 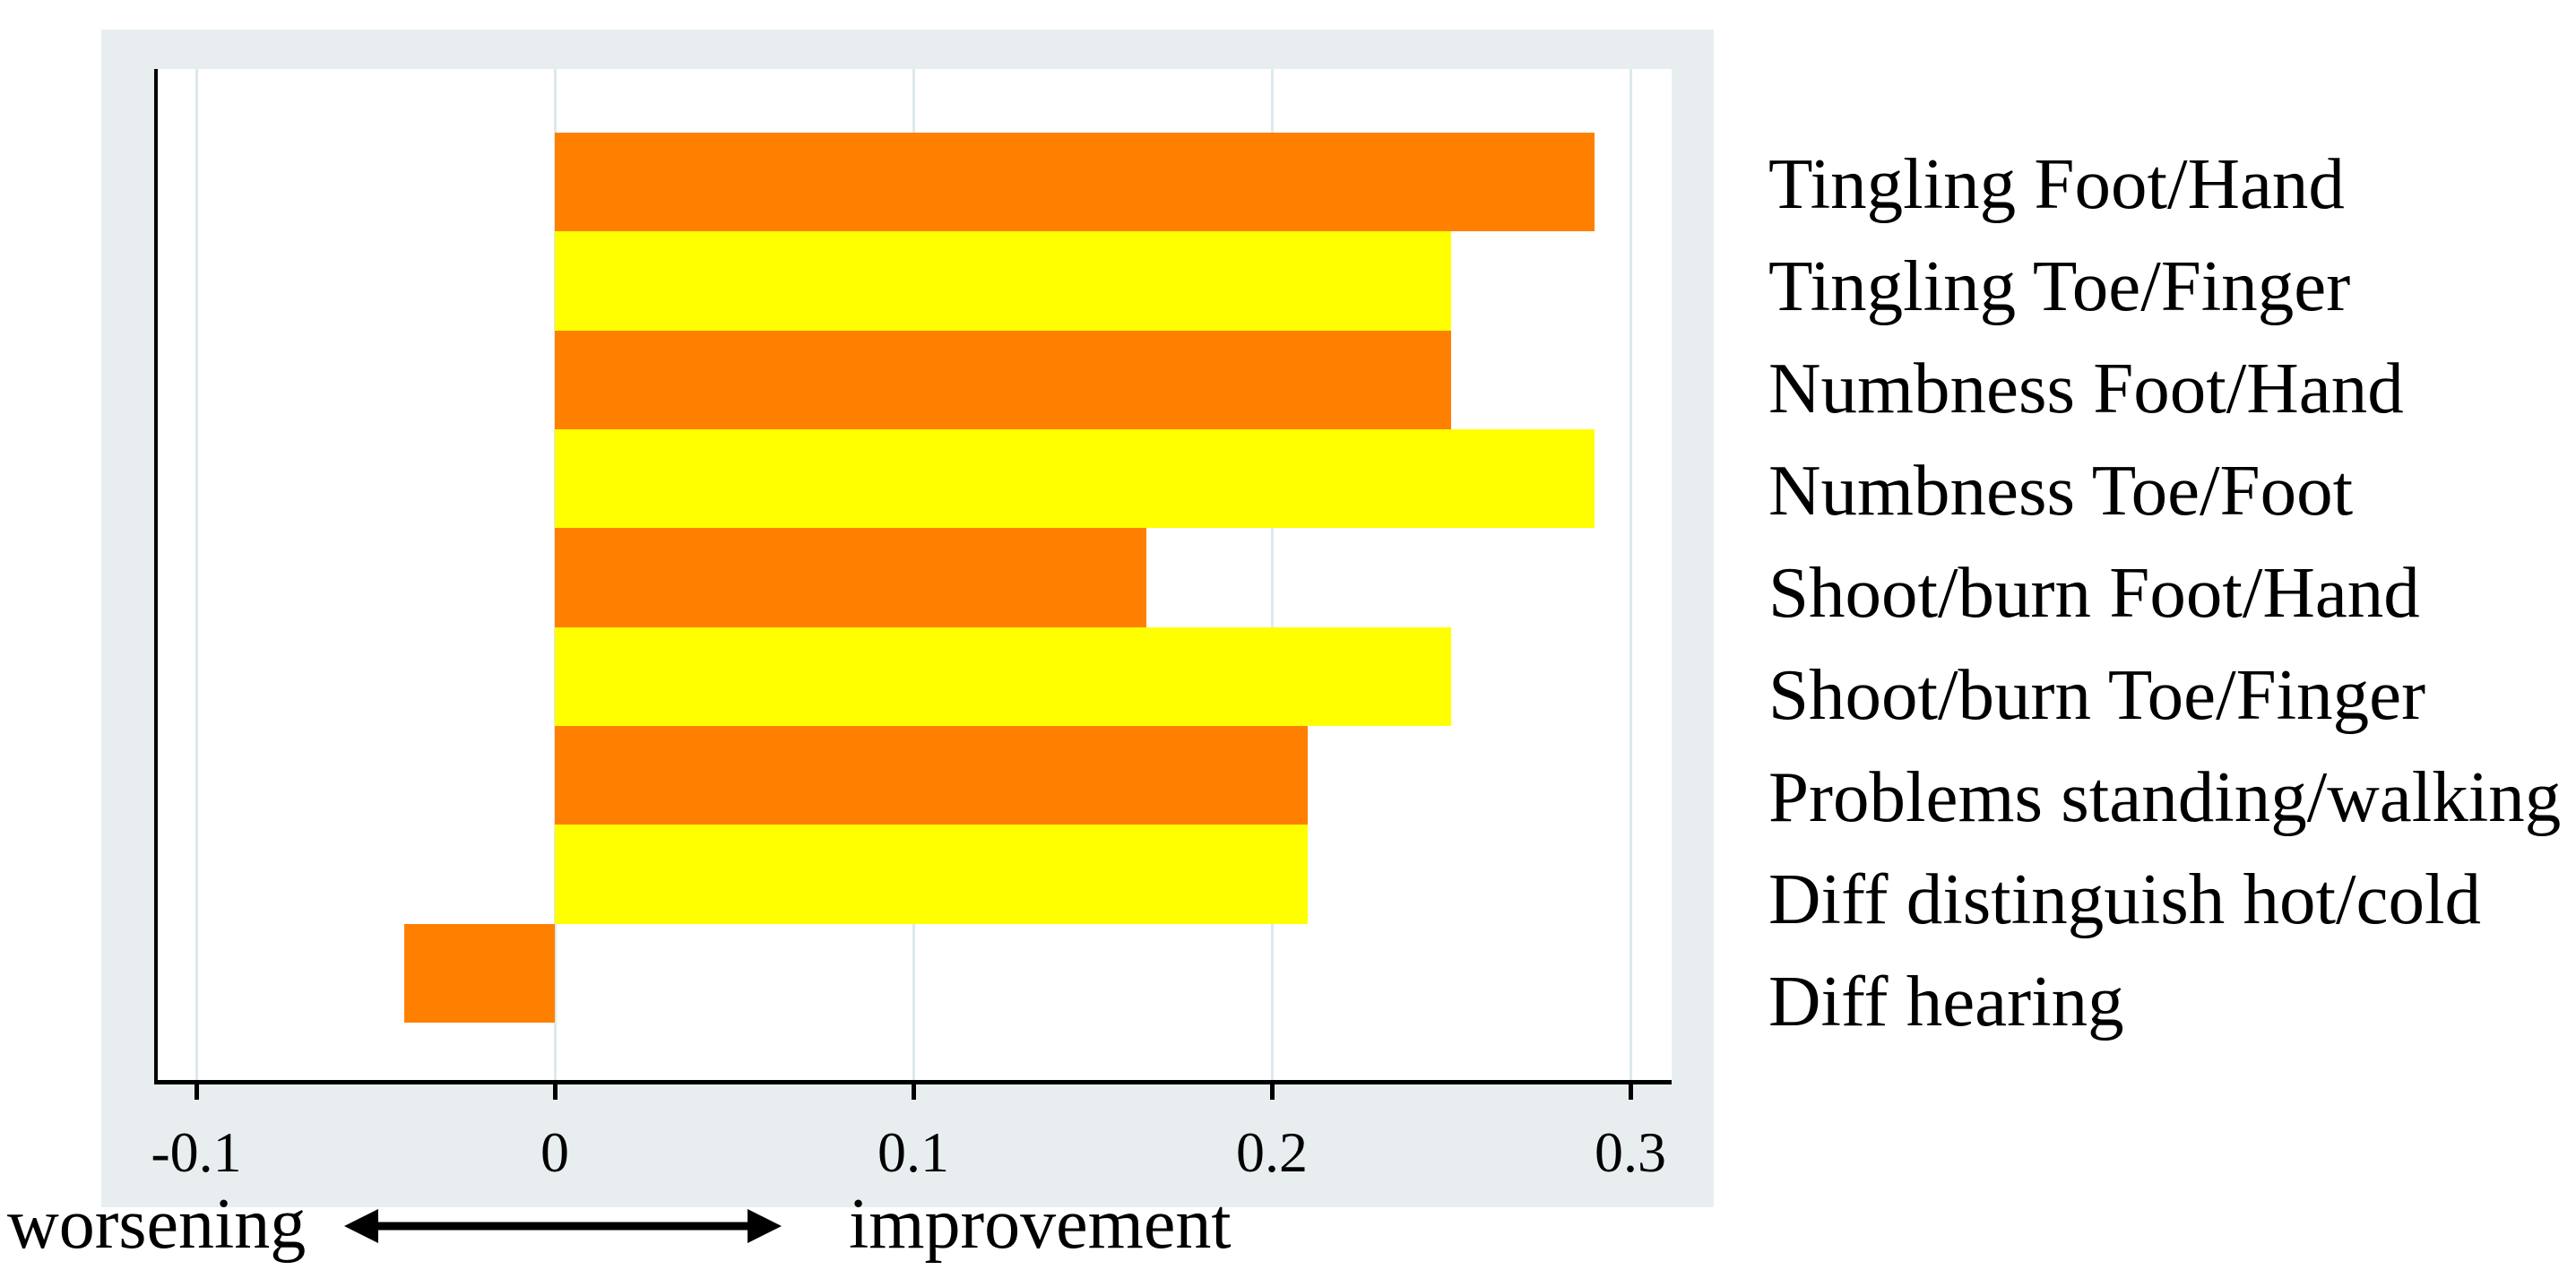 What do you see at coordinates (1003, 281) in the screenshot?
I see `bar-tingling-toe-finger` at bounding box center [1003, 281].